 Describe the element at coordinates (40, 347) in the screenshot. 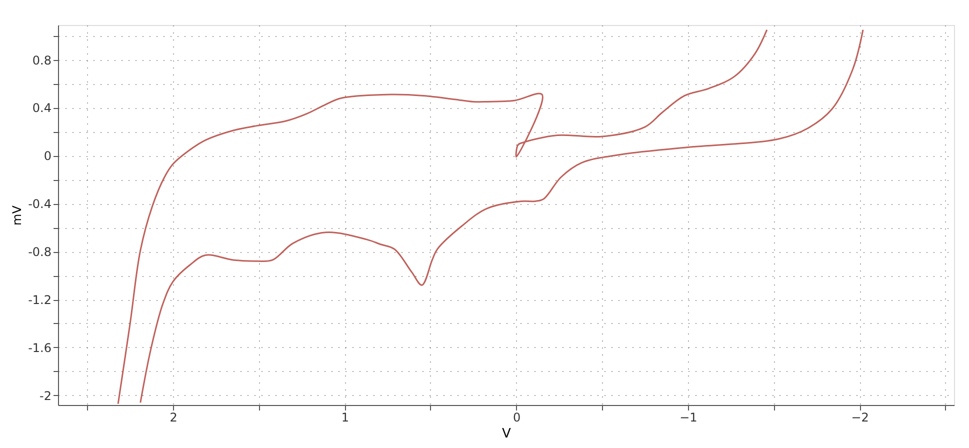

I see `y-tick-label: -1.6` at that location.